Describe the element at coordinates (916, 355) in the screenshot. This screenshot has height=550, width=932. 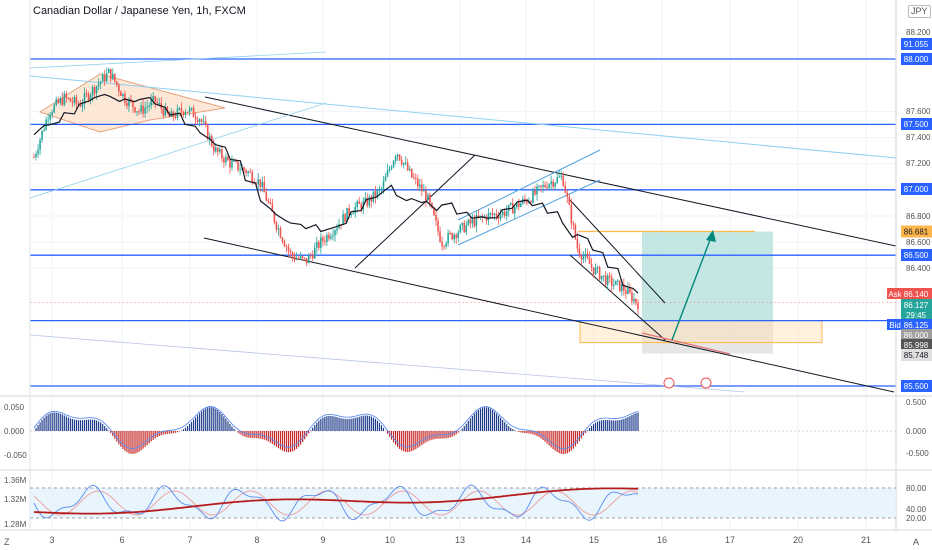
I see `entry-low-bg` at that location.